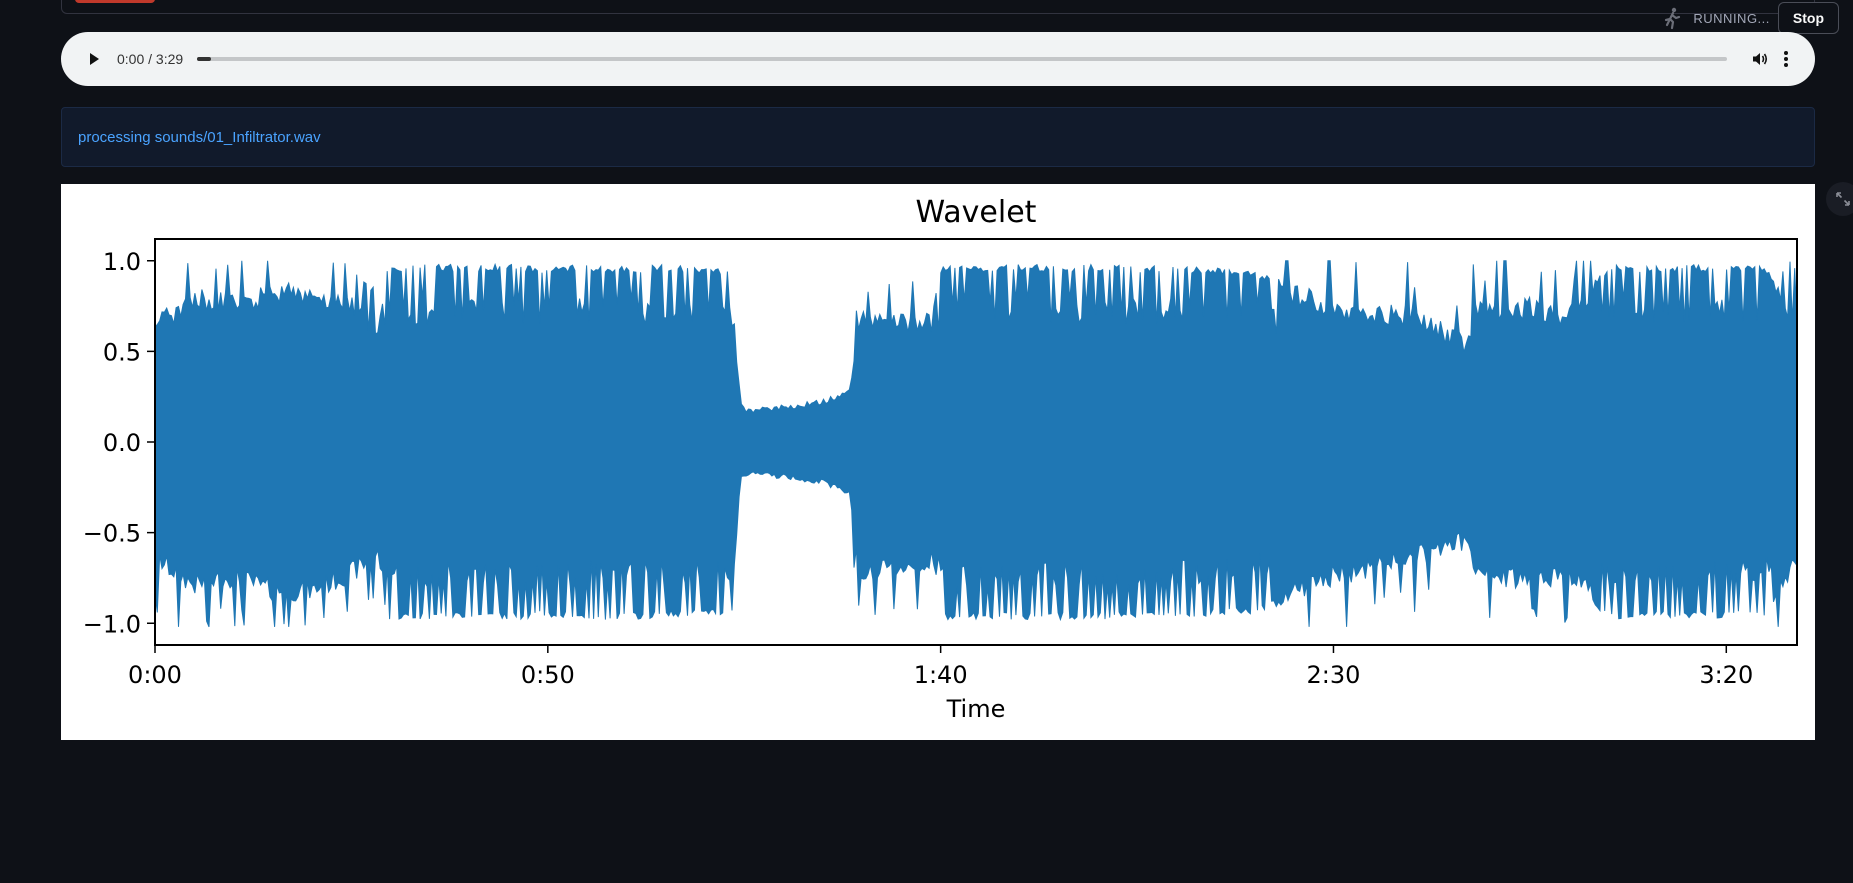  I want to click on info-message: processing sounds/01_Infiltrator.wav, so click(199, 137).